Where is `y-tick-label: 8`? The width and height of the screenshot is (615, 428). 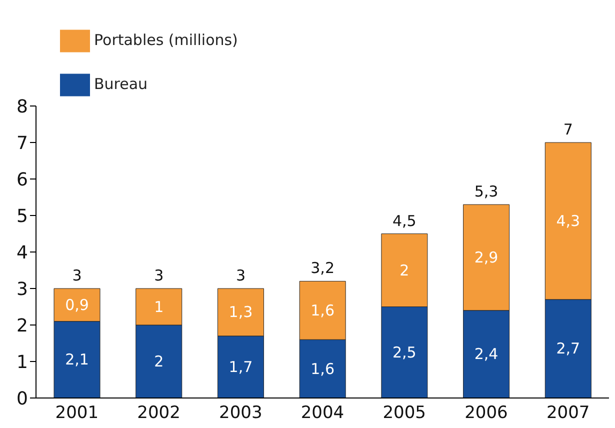
y-tick-label: 8 is located at coordinates (22, 107).